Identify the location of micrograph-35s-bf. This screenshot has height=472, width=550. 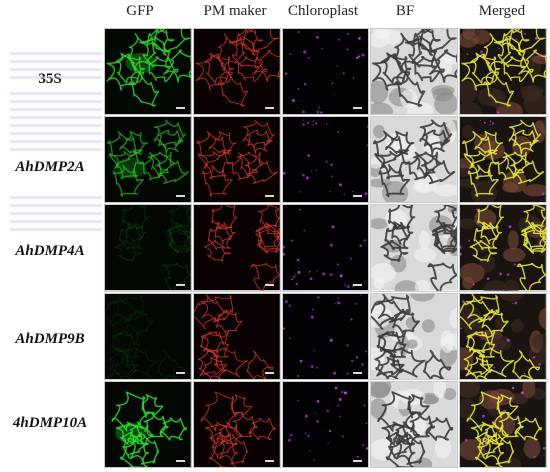
(414, 72).